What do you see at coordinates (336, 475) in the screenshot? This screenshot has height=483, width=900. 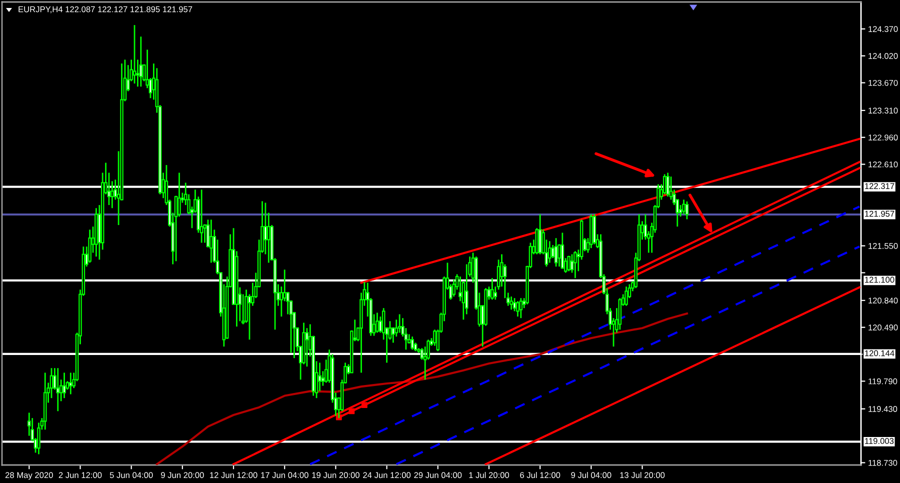 I see `x-tick-label: 19 Jun 20:00` at bounding box center [336, 475].